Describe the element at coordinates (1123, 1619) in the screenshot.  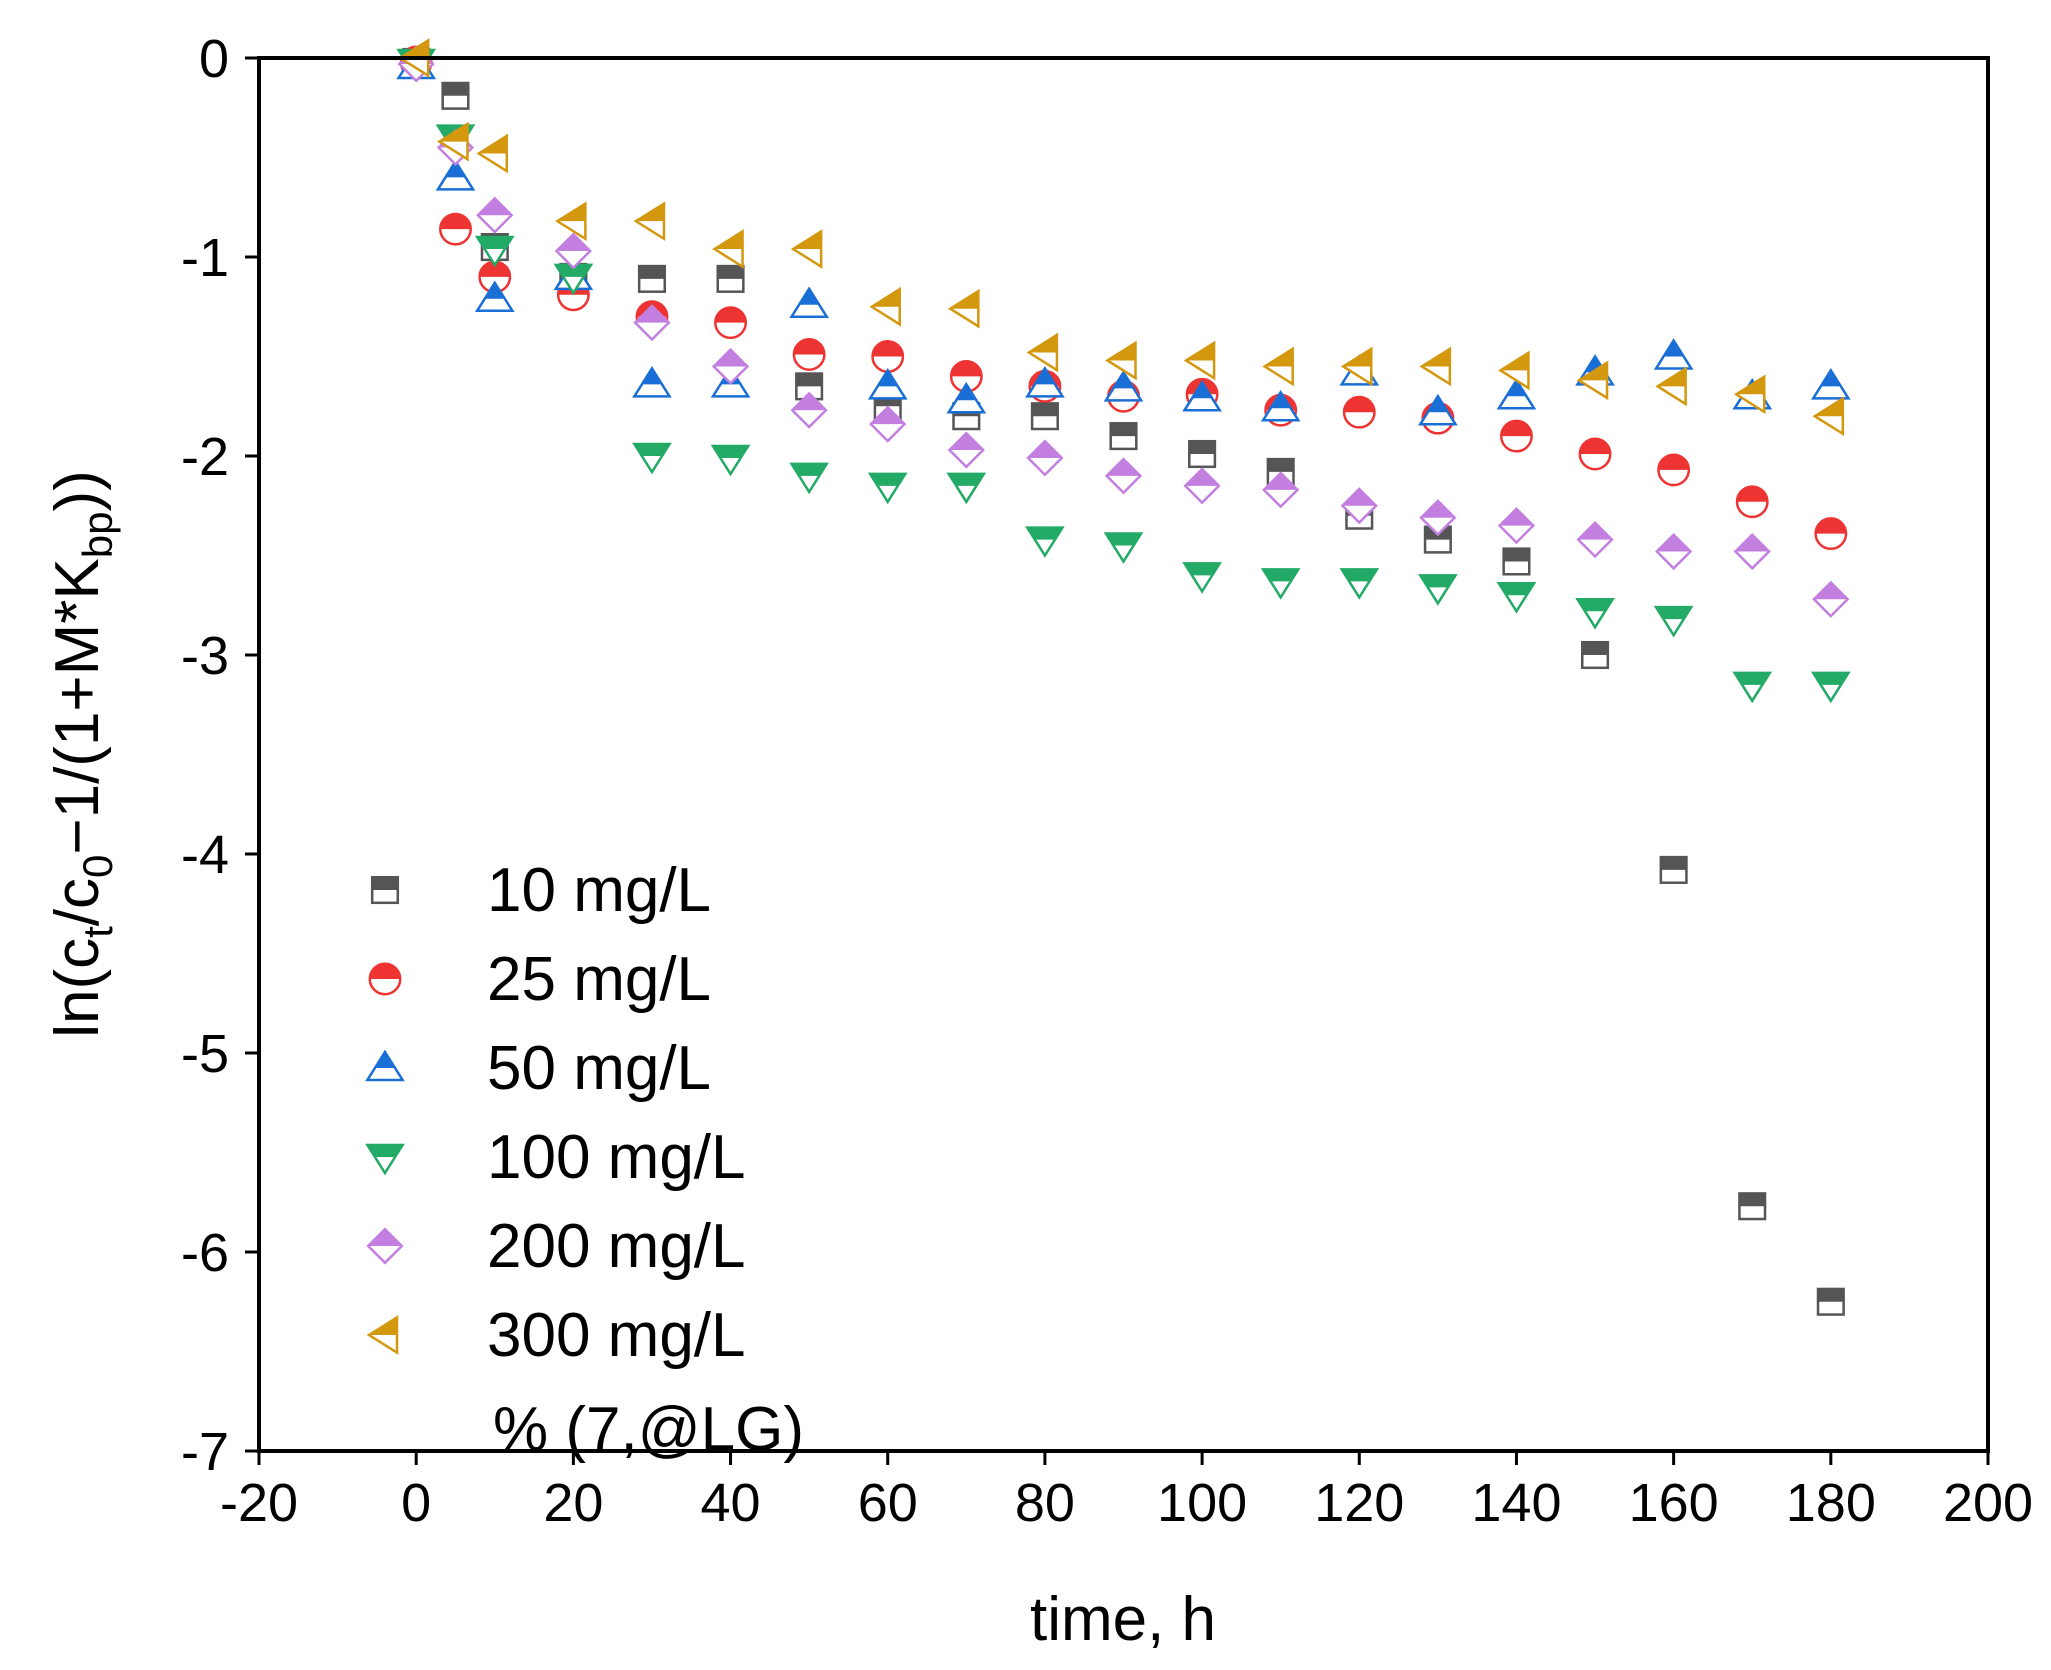
I see `x-axis-title: time, h` at that location.